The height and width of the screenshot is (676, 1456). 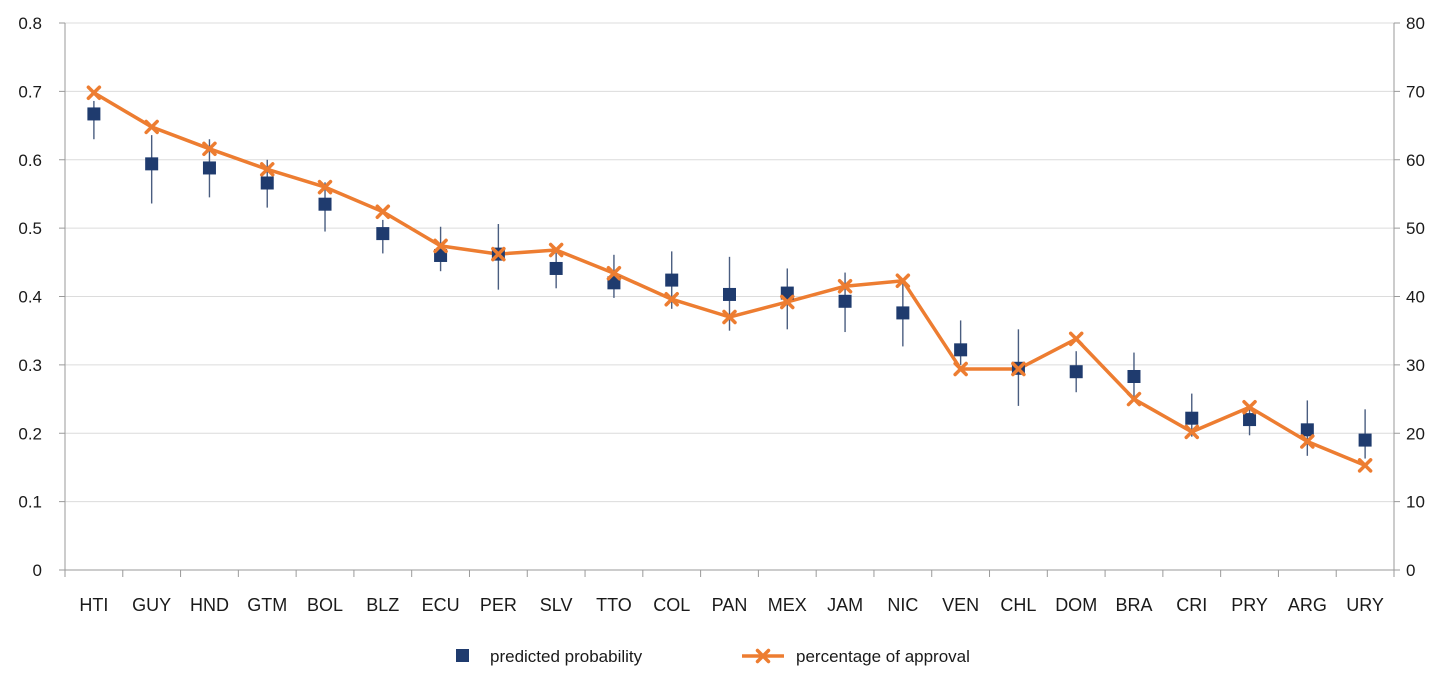 What do you see at coordinates (1415, 297) in the screenshot?
I see `y-right-tick-label: 40` at bounding box center [1415, 297].